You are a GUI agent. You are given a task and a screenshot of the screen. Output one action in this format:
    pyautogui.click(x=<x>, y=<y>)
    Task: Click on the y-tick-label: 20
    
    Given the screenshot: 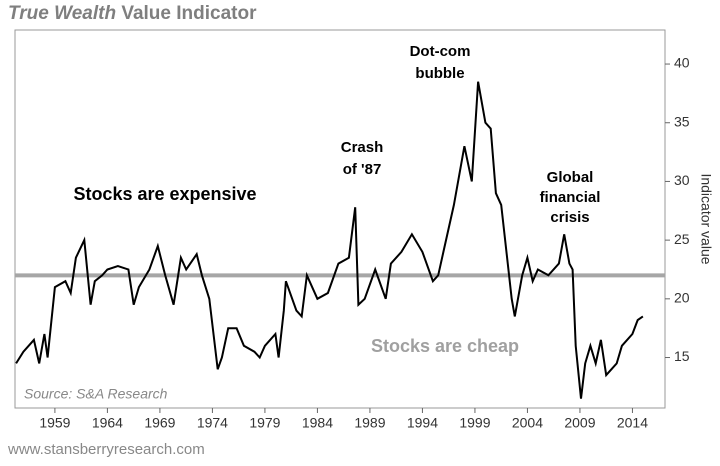 What is the action you would take?
    pyautogui.click(x=682, y=298)
    